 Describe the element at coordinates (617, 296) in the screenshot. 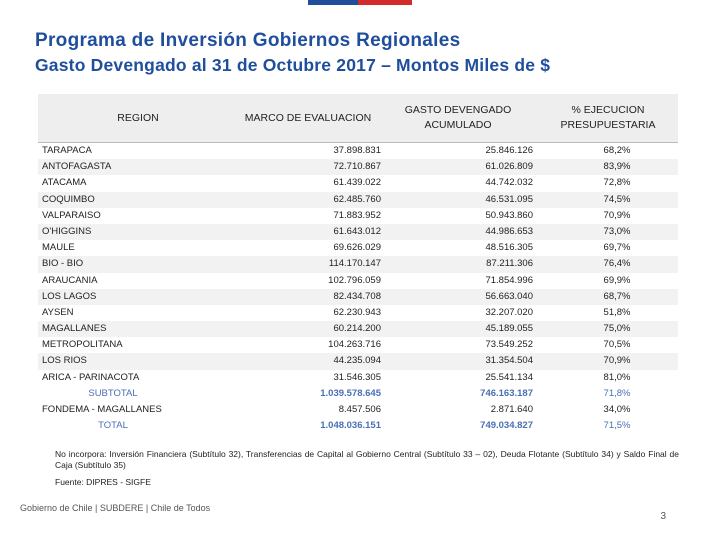

I see `pct-cell: 68,7%` at that location.